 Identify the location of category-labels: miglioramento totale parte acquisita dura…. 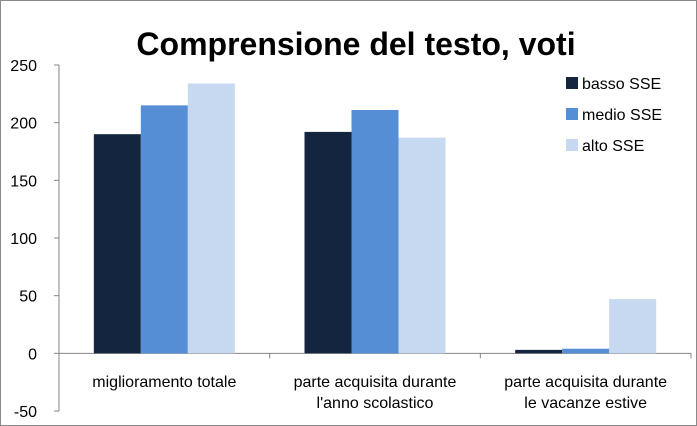
(379, 393).